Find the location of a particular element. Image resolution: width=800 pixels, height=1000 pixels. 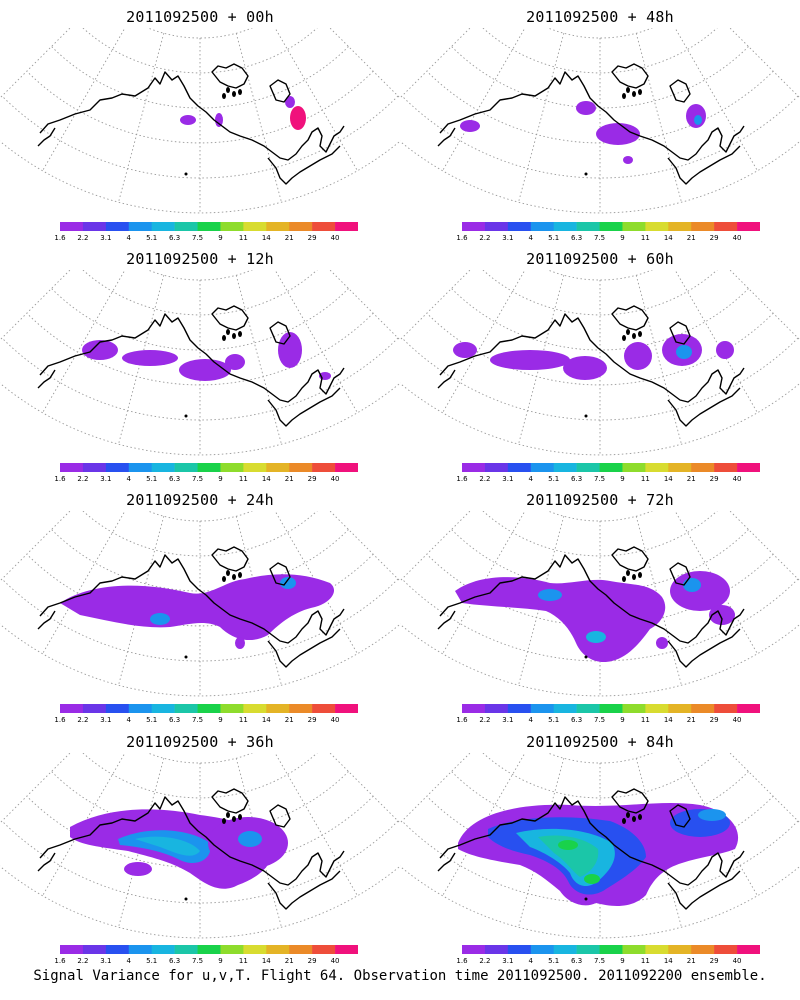

colorbar-tick-label: 21 is located at coordinates (289, 961).